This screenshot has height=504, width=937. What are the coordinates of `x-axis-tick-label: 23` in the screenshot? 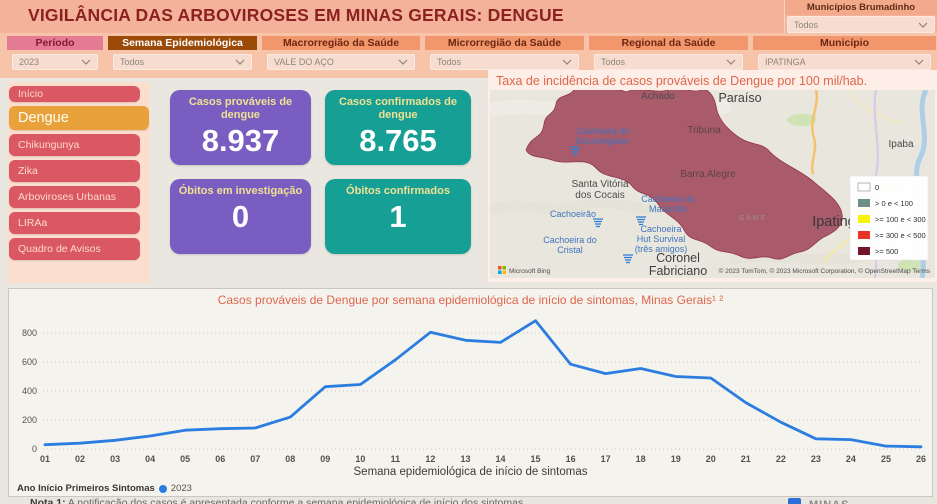 It's located at (815, 459).